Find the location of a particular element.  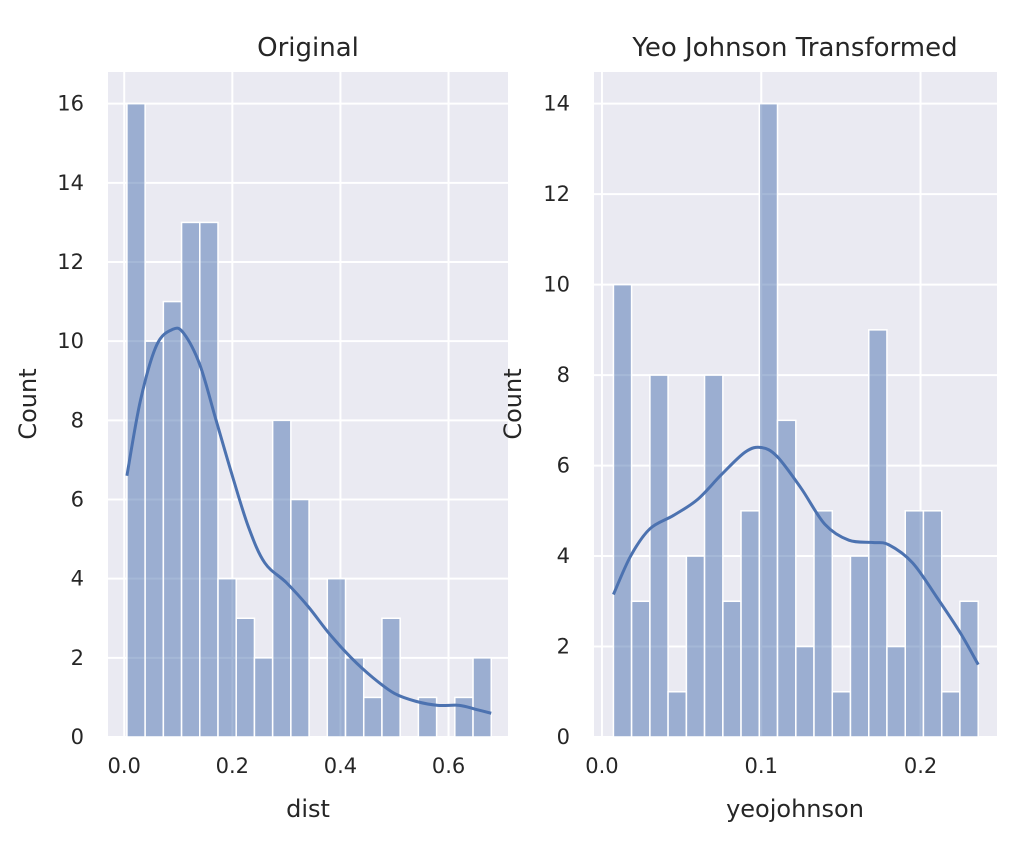

y-tick-labels: 0 2 4 6 8 10 12 14 is located at coordinates (556, 420).